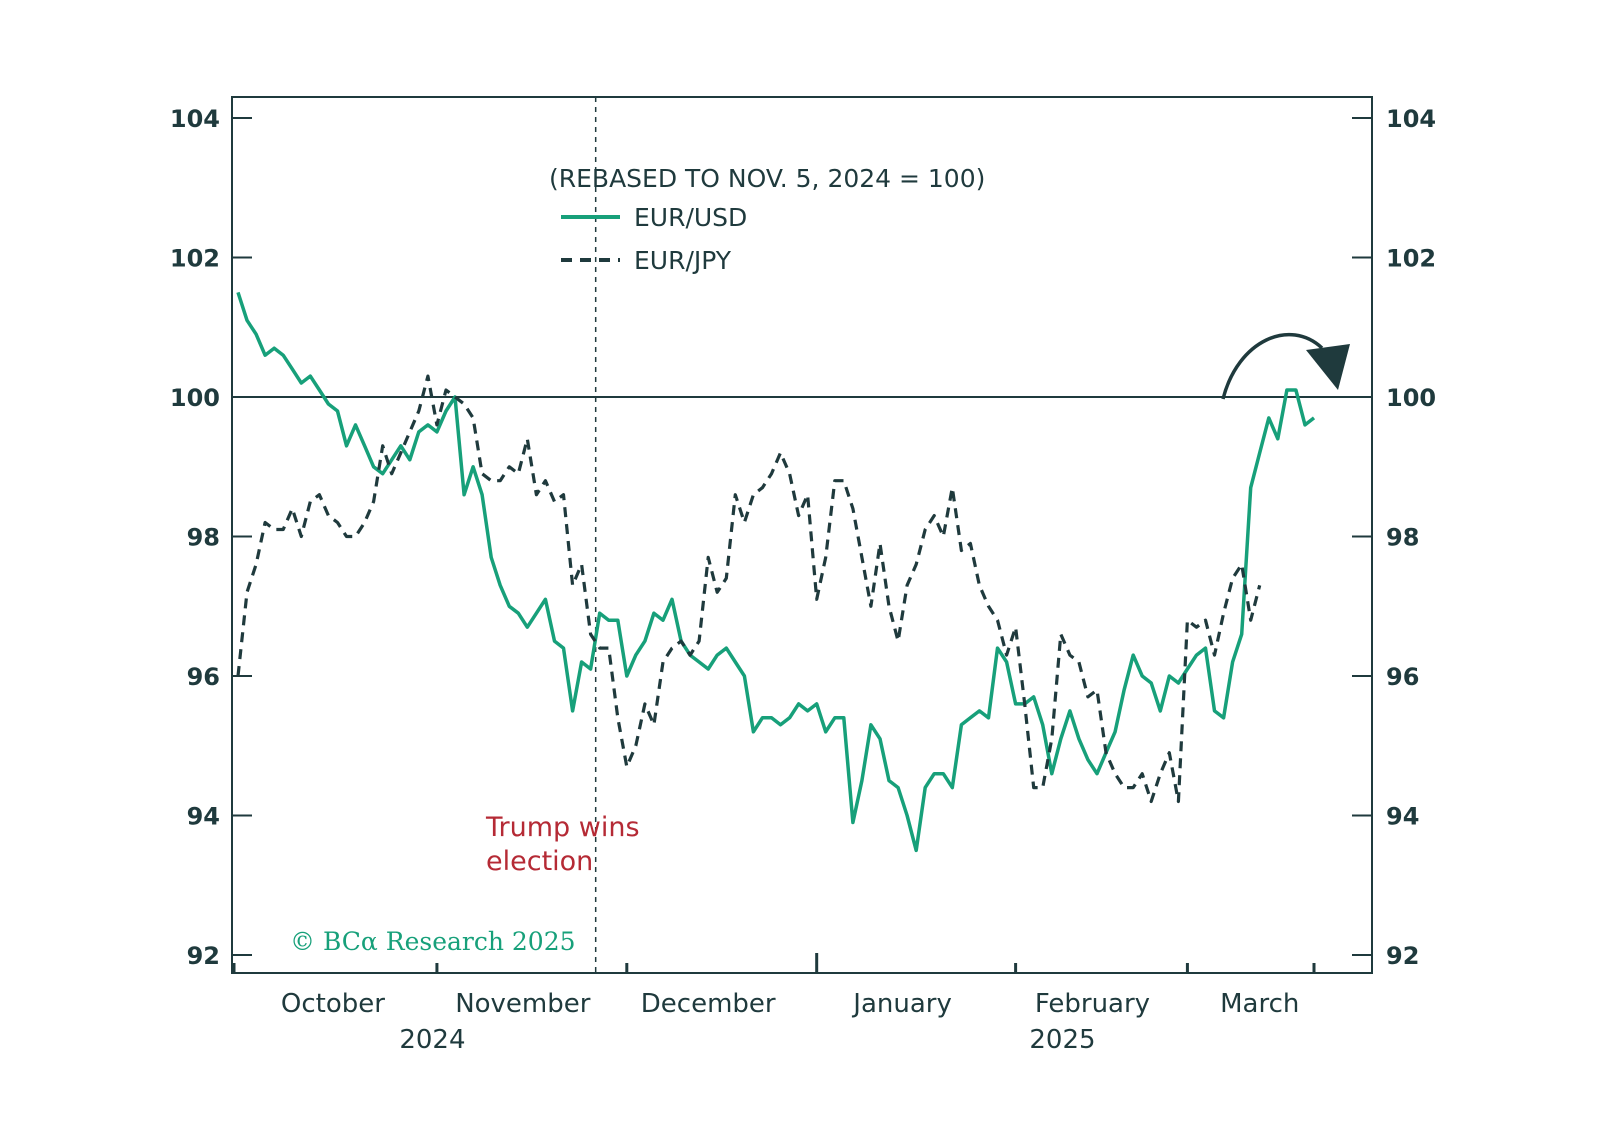 Image resolution: width=1597 pixels, height=1144 pixels. I want to click on y-tick-label-left: 98, so click(203, 538).